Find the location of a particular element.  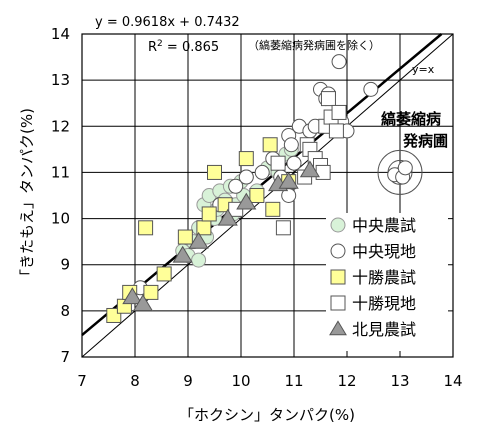

x-tick-label: 10 is located at coordinates (240, 381).